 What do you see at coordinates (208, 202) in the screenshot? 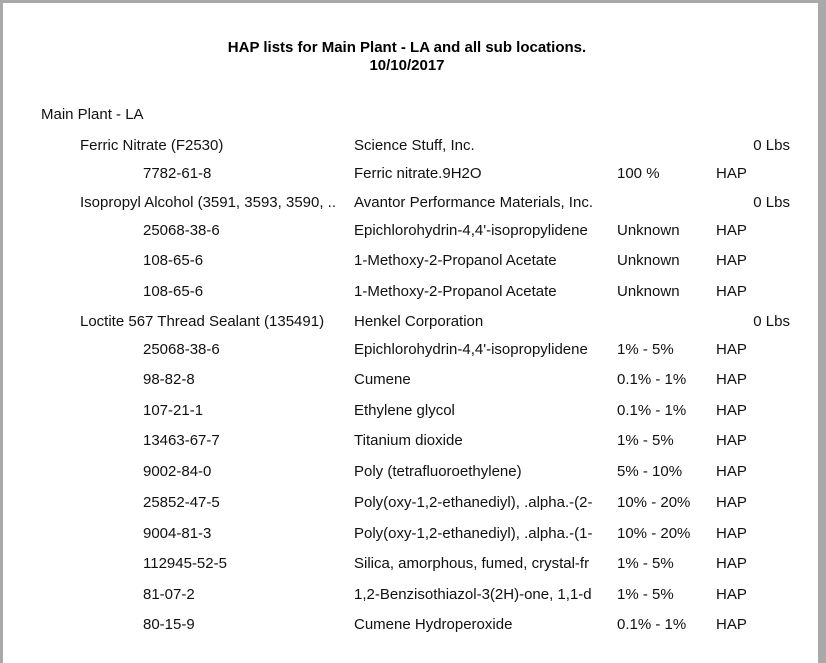
I see `product-name: Isopropyl Alcohol (3591, 3593, 3590, ..` at bounding box center [208, 202].